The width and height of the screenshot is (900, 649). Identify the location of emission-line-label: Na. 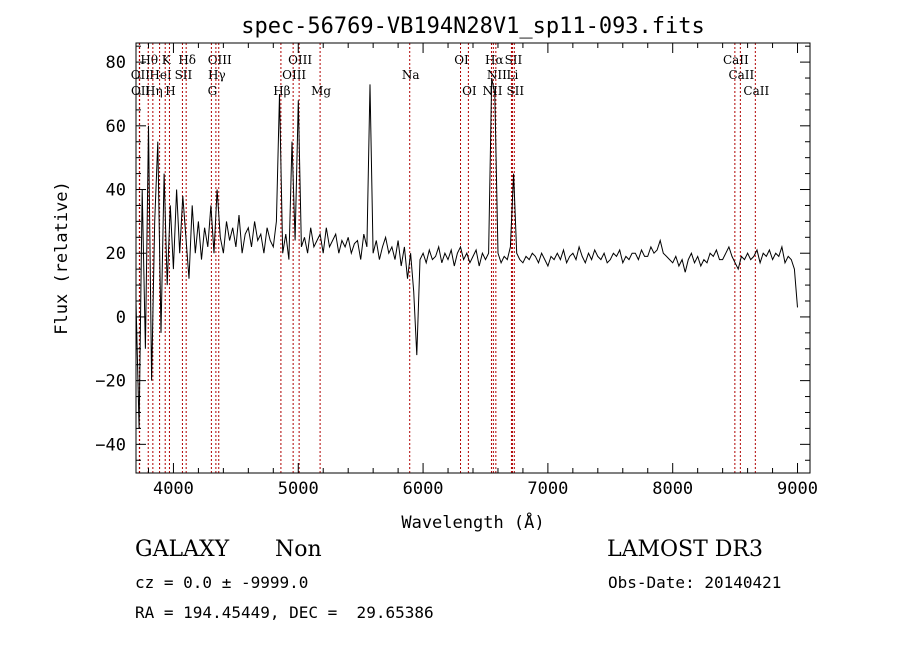
(411, 75).